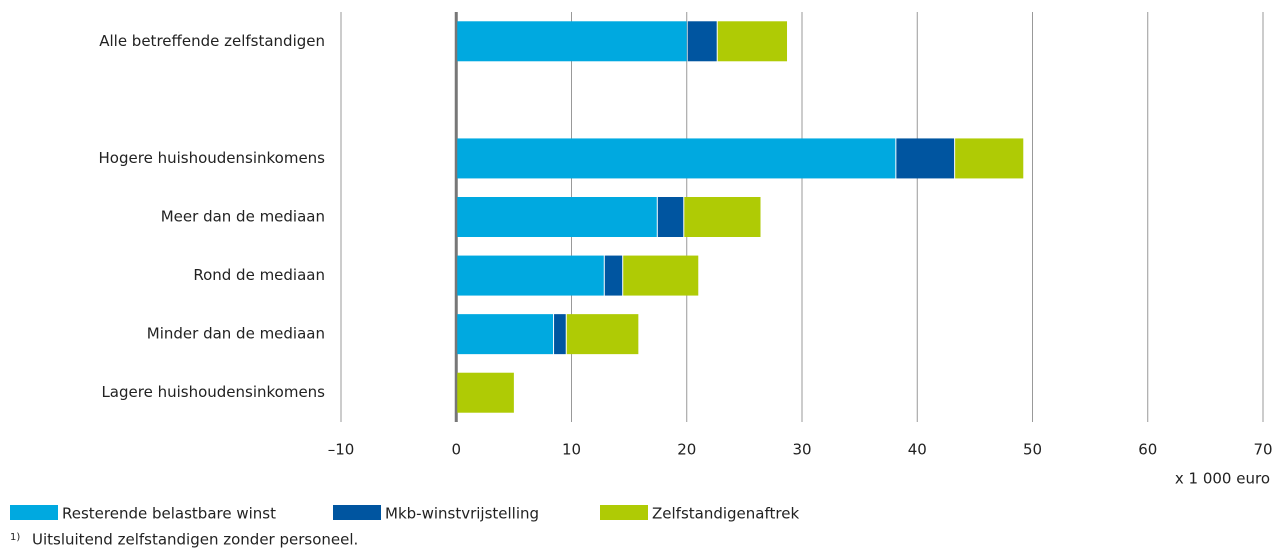 The width and height of the screenshot is (1282, 549). I want to click on x-tick-label: 60, so click(1147, 450).